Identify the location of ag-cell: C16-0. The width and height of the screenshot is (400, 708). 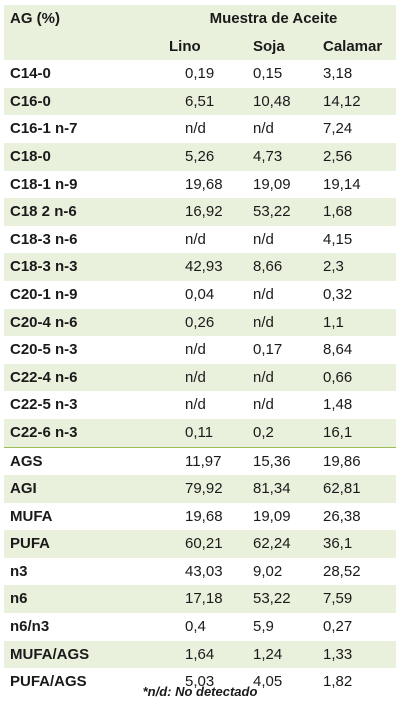
(77, 101).